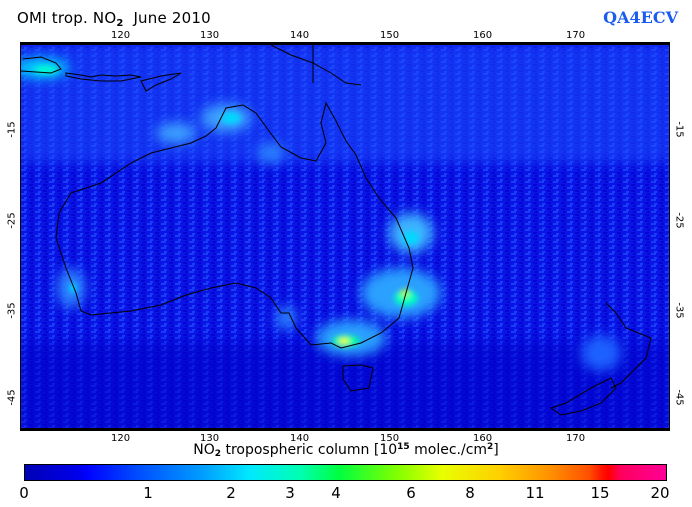  Describe the element at coordinates (300, 35) in the screenshot. I see `lon-tick-top: 140` at that location.